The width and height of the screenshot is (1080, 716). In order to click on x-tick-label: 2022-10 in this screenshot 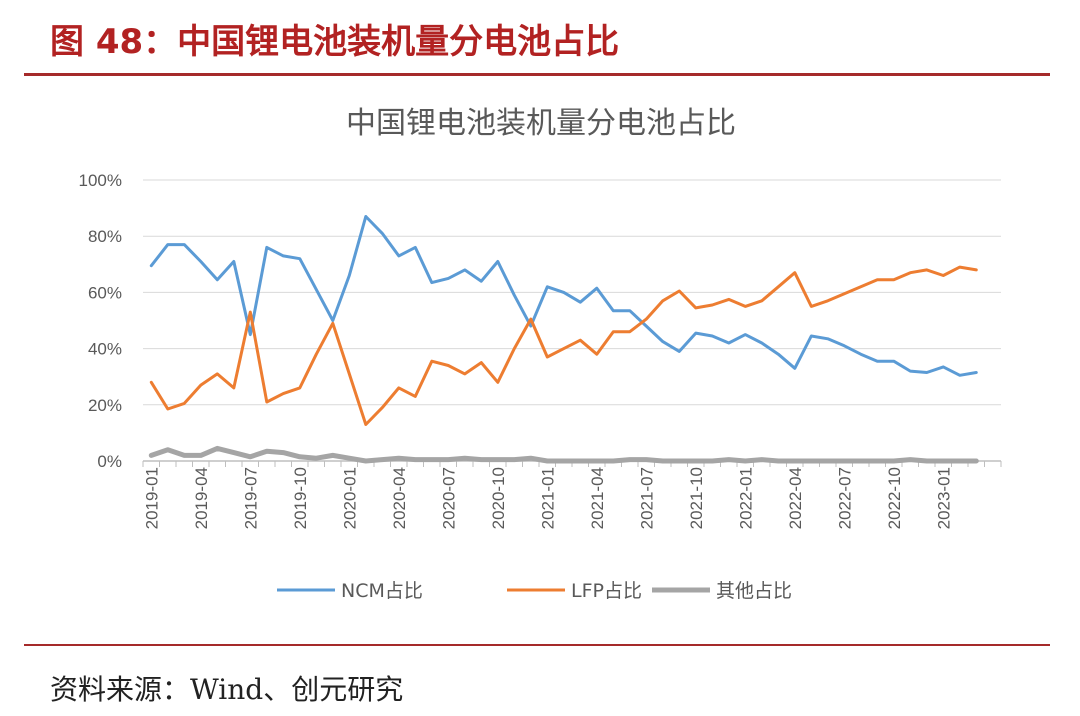, I will do `click(894, 498)`.